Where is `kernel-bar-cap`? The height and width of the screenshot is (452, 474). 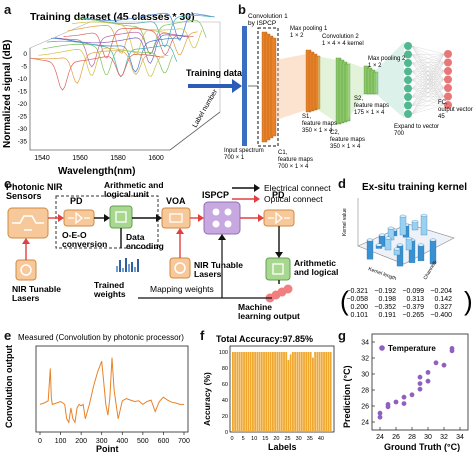 kernel-bar-cap is located at coordinates (370, 240).